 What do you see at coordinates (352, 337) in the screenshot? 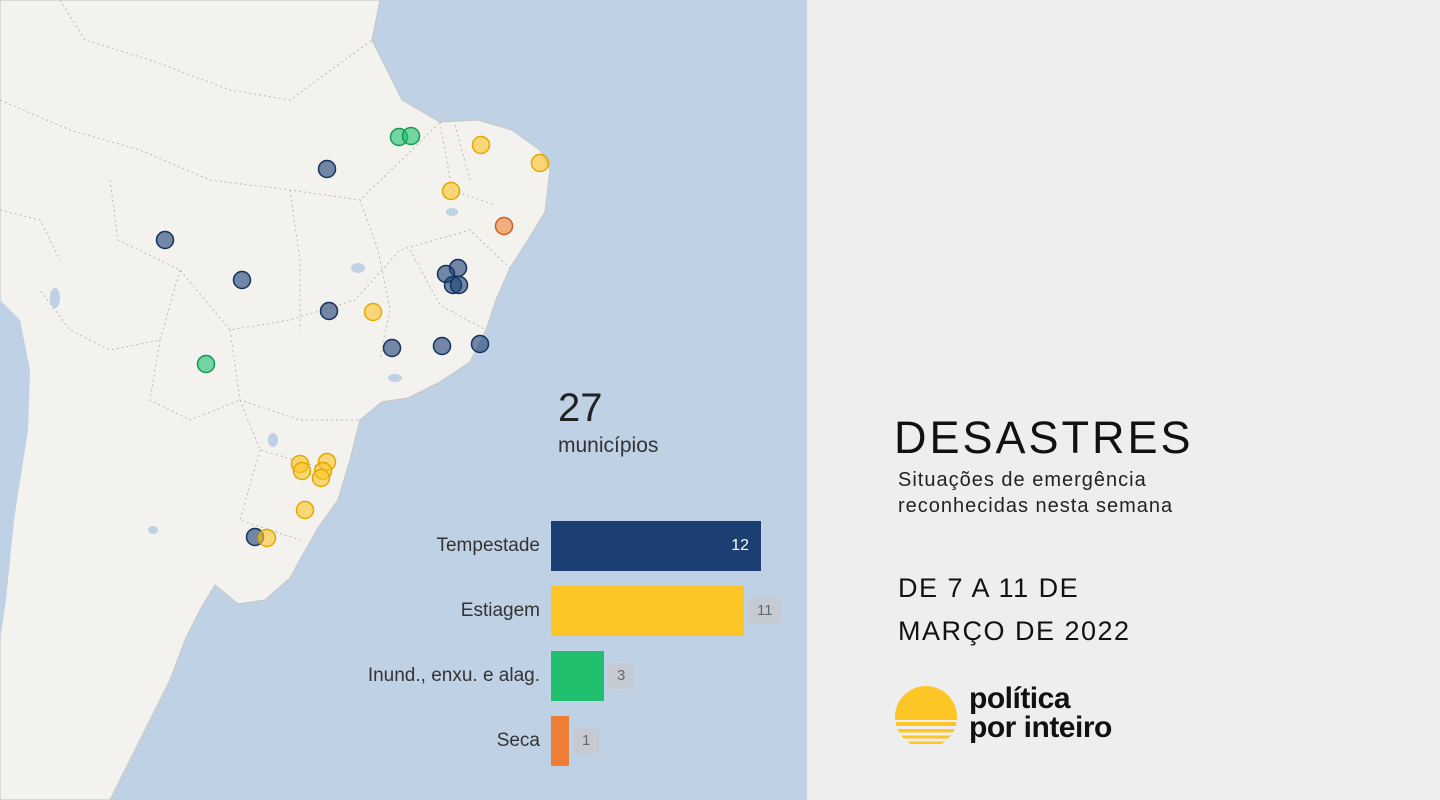
I see `markers-layer` at bounding box center [352, 337].